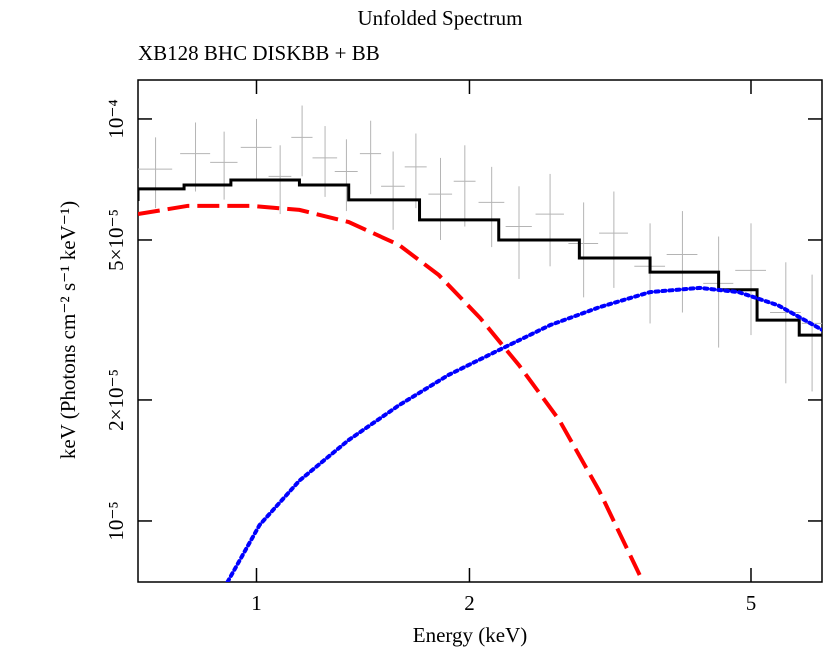 Image resolution: width=830 pixels, height=653 pixels. Describe the element at coordinates (751, 603) in the screenshot. I see `x-tick-label: 5` at that location.